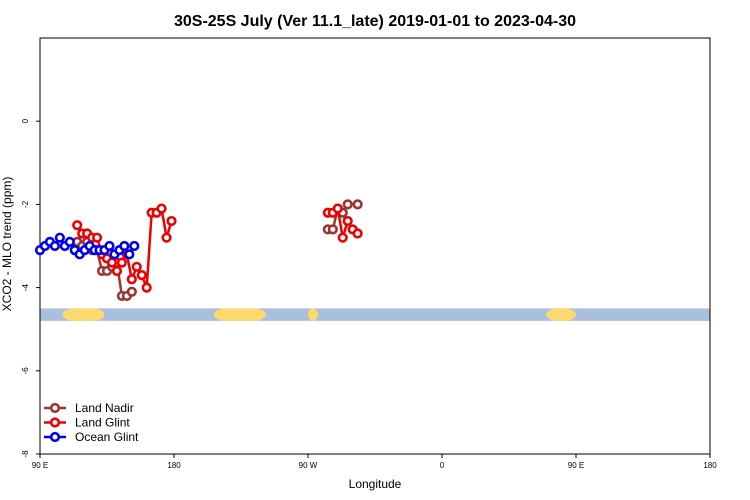 Image resolution: width=750 pixels, height=500 pixels. Describe the element at coordinates (374, 462) in the screenshot. I see `x-axis: 90 E 180 90 W 0 90 E 180` at that location.